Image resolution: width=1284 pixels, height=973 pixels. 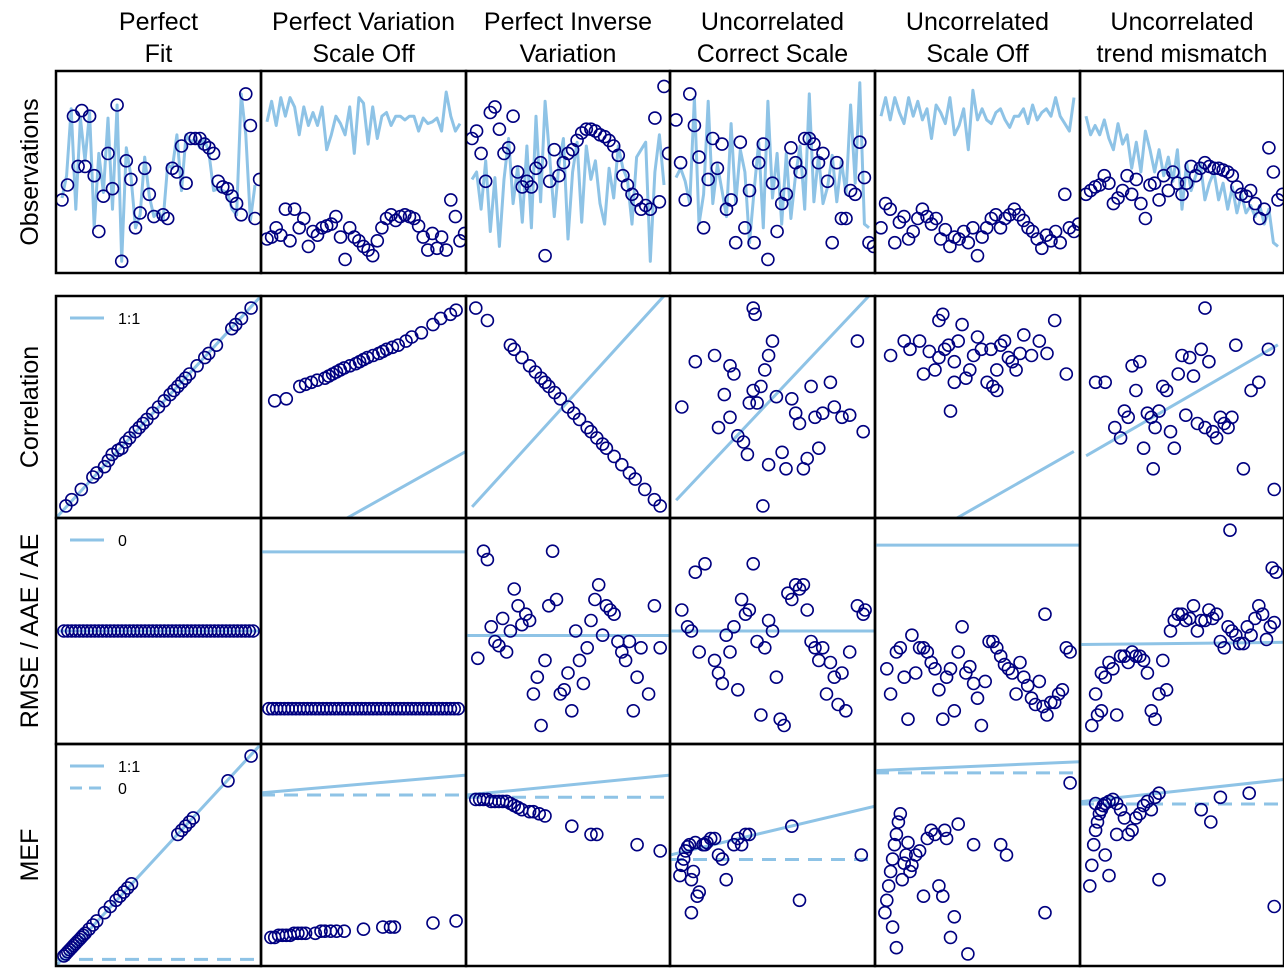 What do you see at coordinates (568, 172) in the screenshot?
I see `panel-observations-perfect_inverse_variation` at bounding box center [568, 172].